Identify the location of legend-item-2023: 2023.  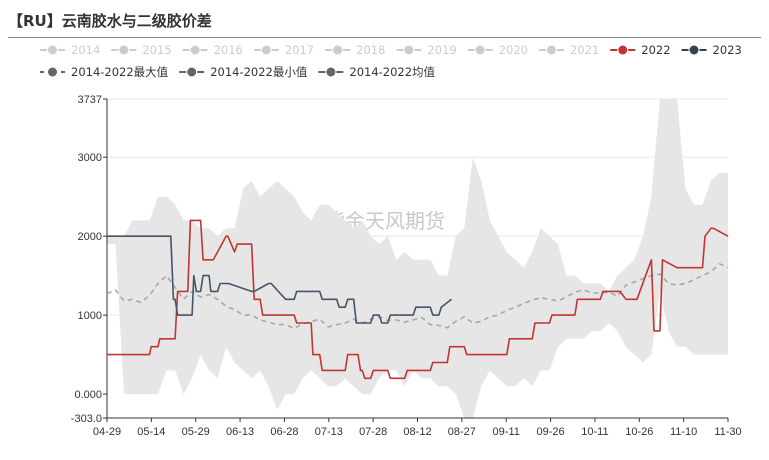
(711, 50).